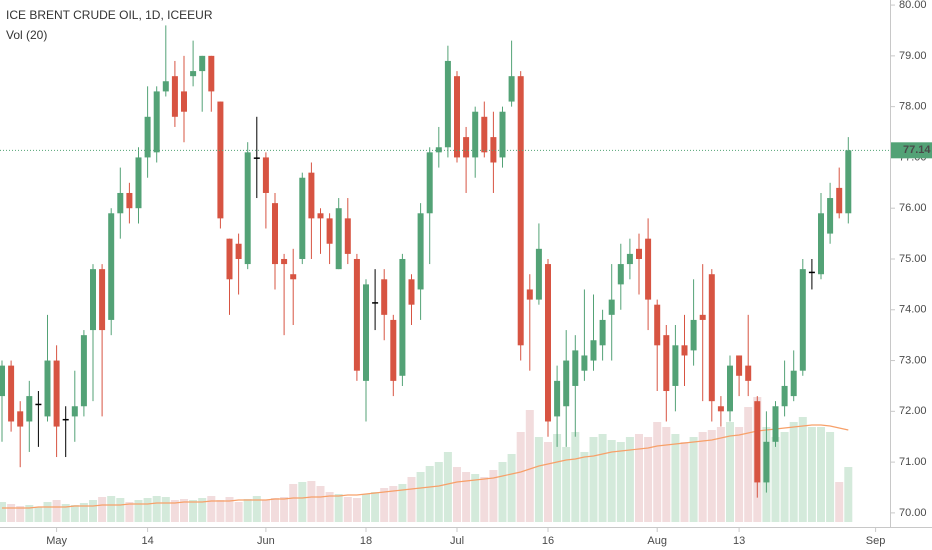 Image resolution: width=932 pixels, height=550 pixels. Describe the element at coordinates (548, 541) in the screenshot. I see `x-tick-label: 16` at that location.